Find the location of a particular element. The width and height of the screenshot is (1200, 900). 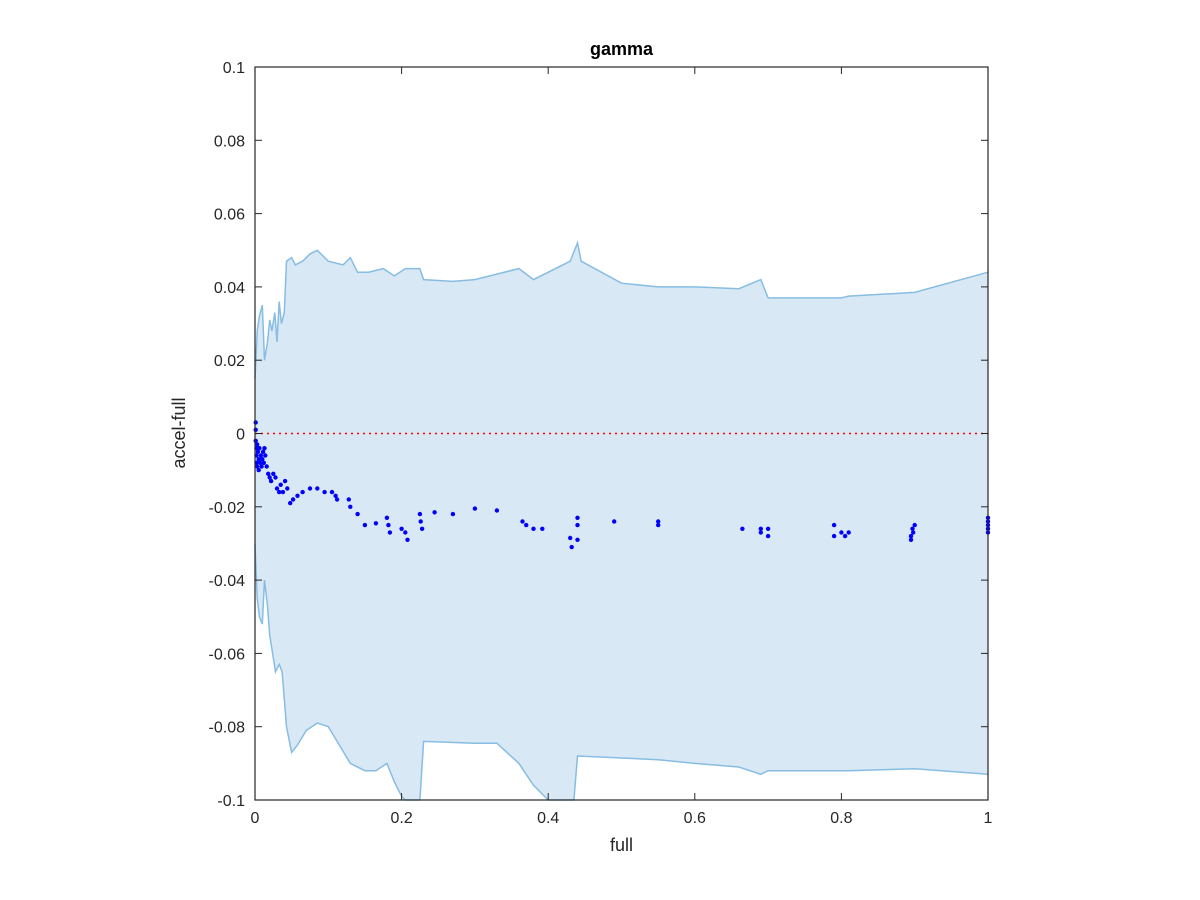

y-tick-label: -0.04 is located at coordinates (227, 581).